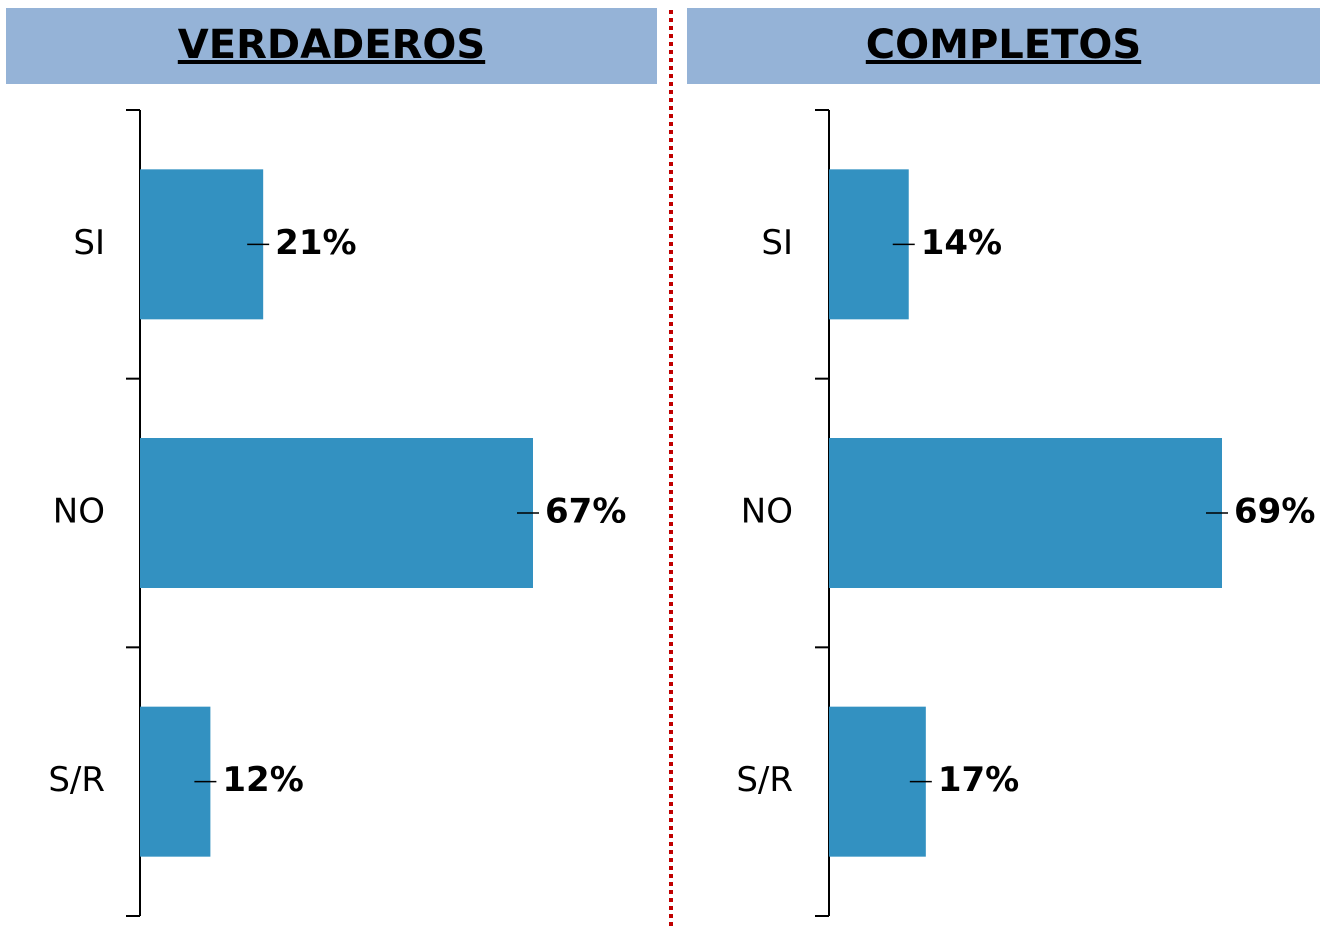  I want to click on value-label: 12%, so click(262, 780).